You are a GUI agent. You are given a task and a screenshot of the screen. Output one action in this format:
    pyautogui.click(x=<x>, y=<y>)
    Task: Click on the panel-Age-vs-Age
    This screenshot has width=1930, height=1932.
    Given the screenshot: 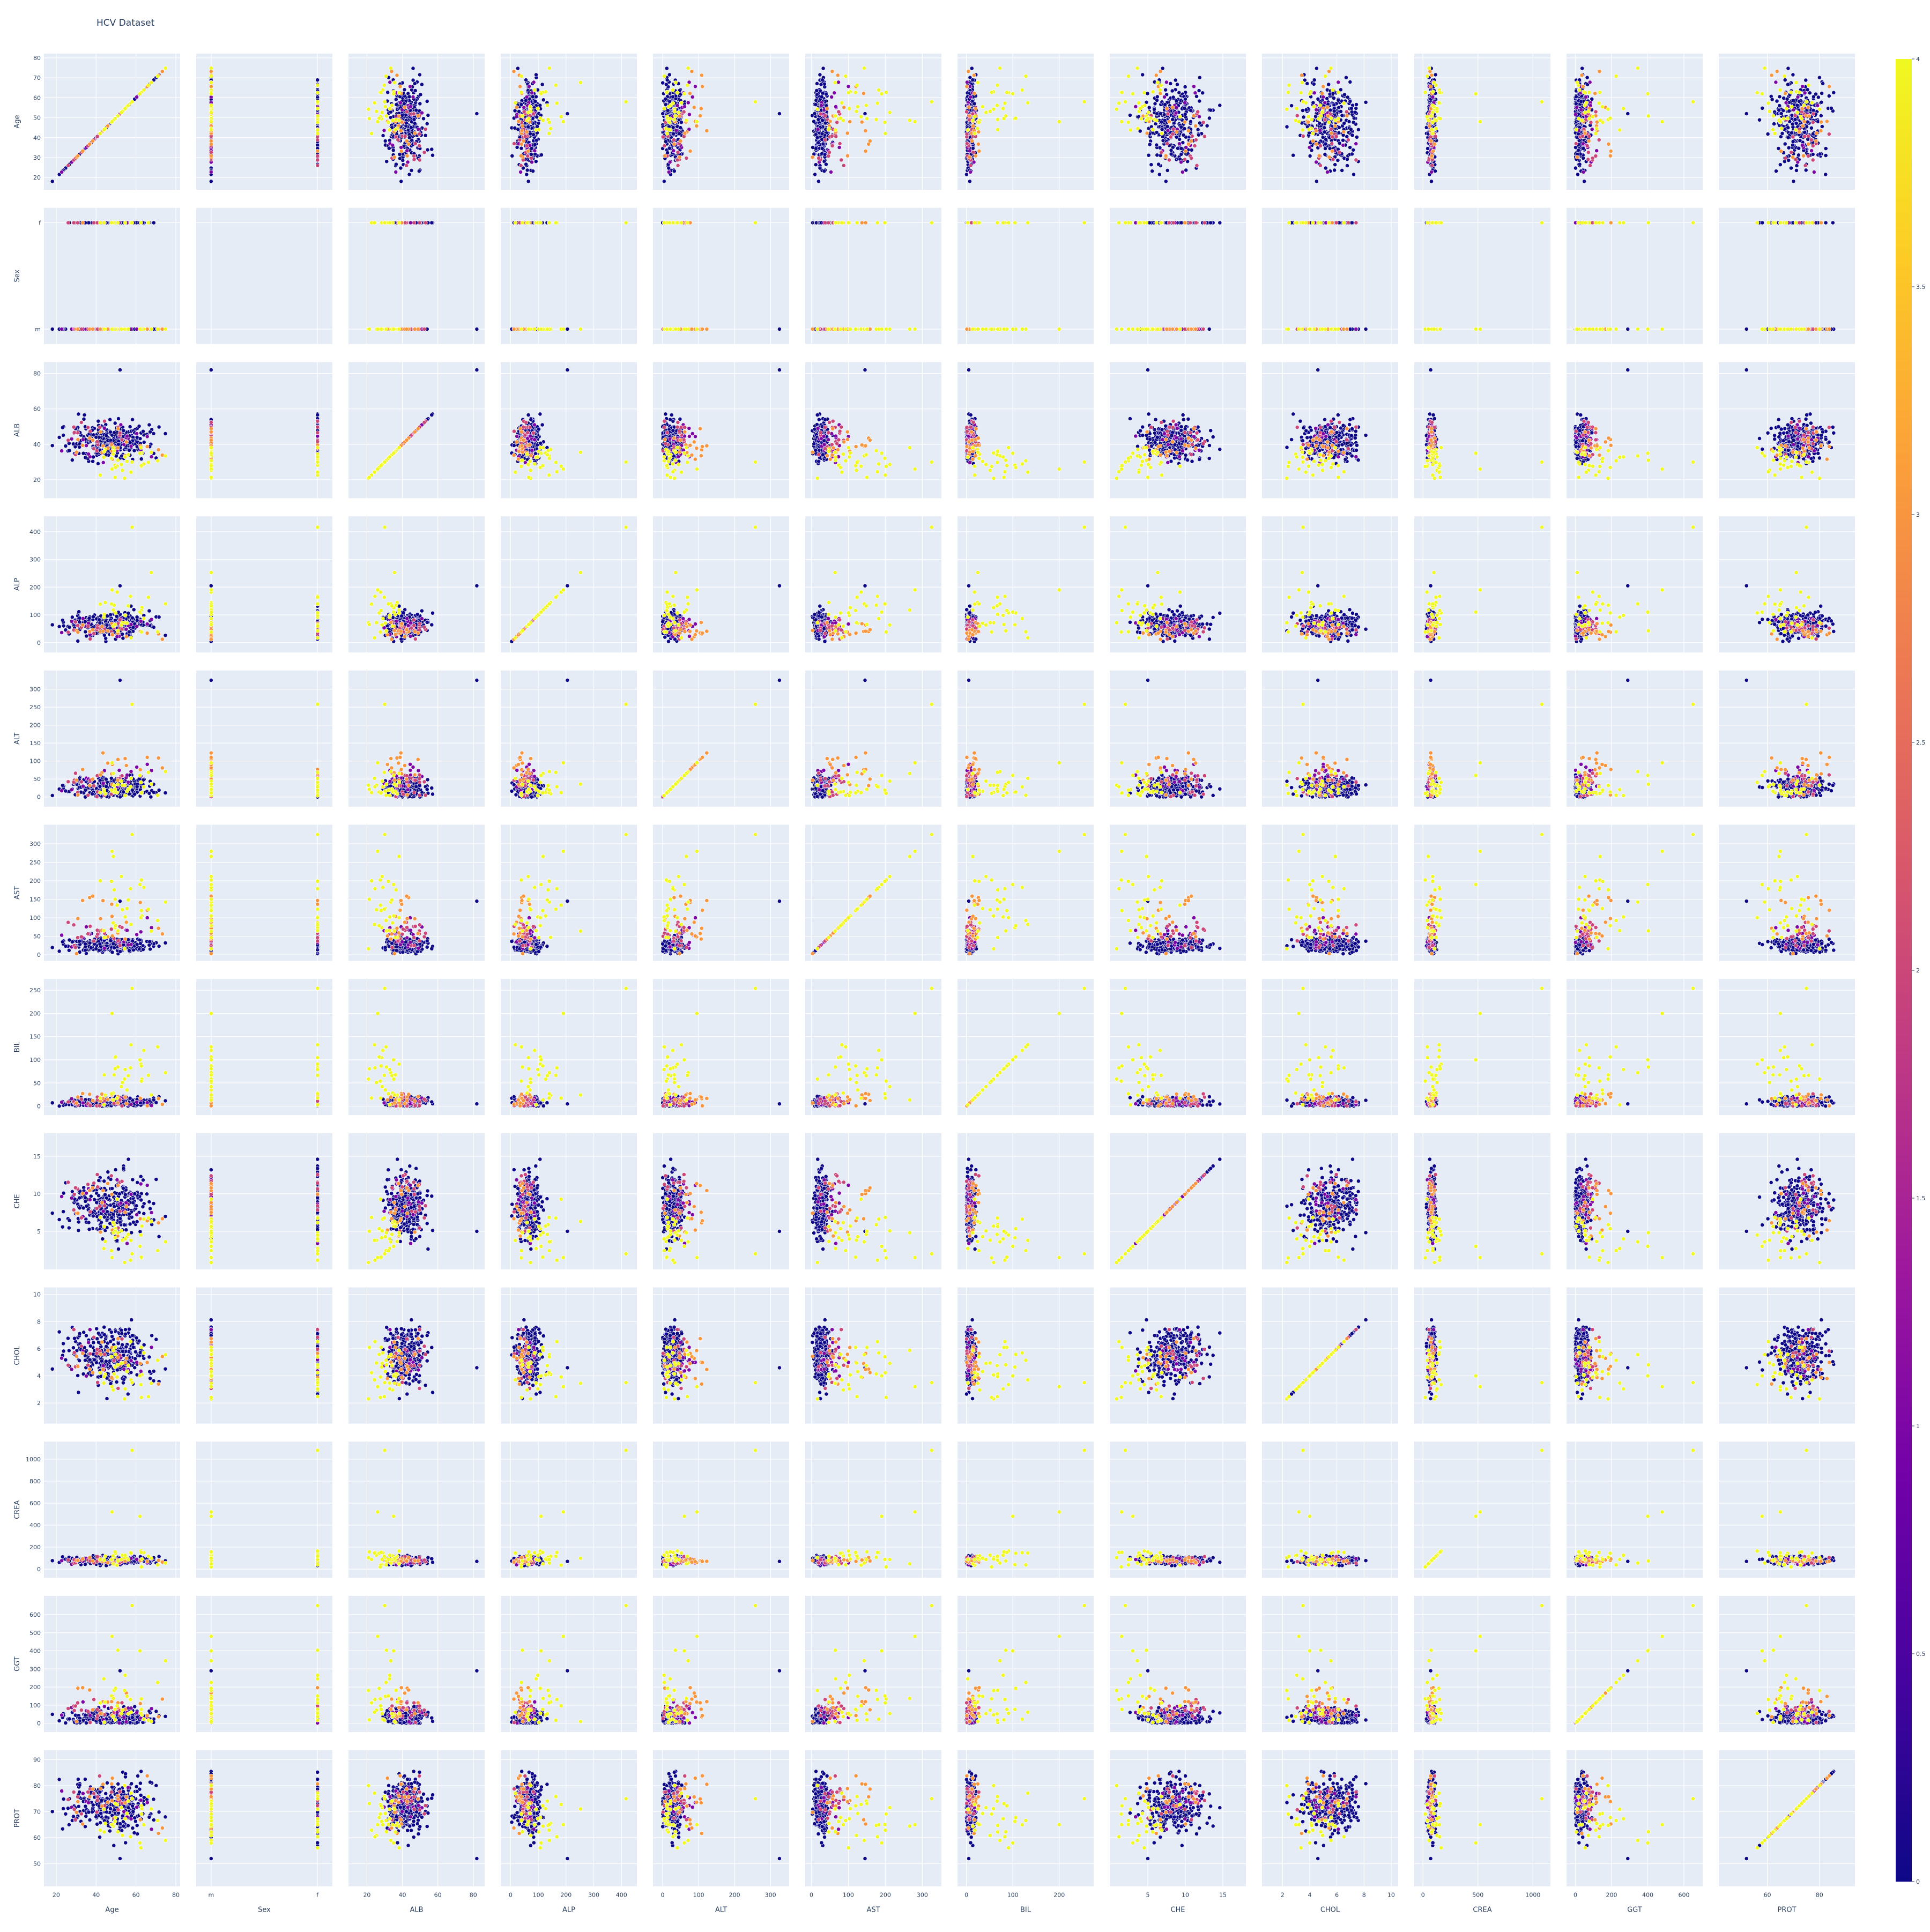 What is the action you would take?
    pyautogui.click(x=112, y=122)
    